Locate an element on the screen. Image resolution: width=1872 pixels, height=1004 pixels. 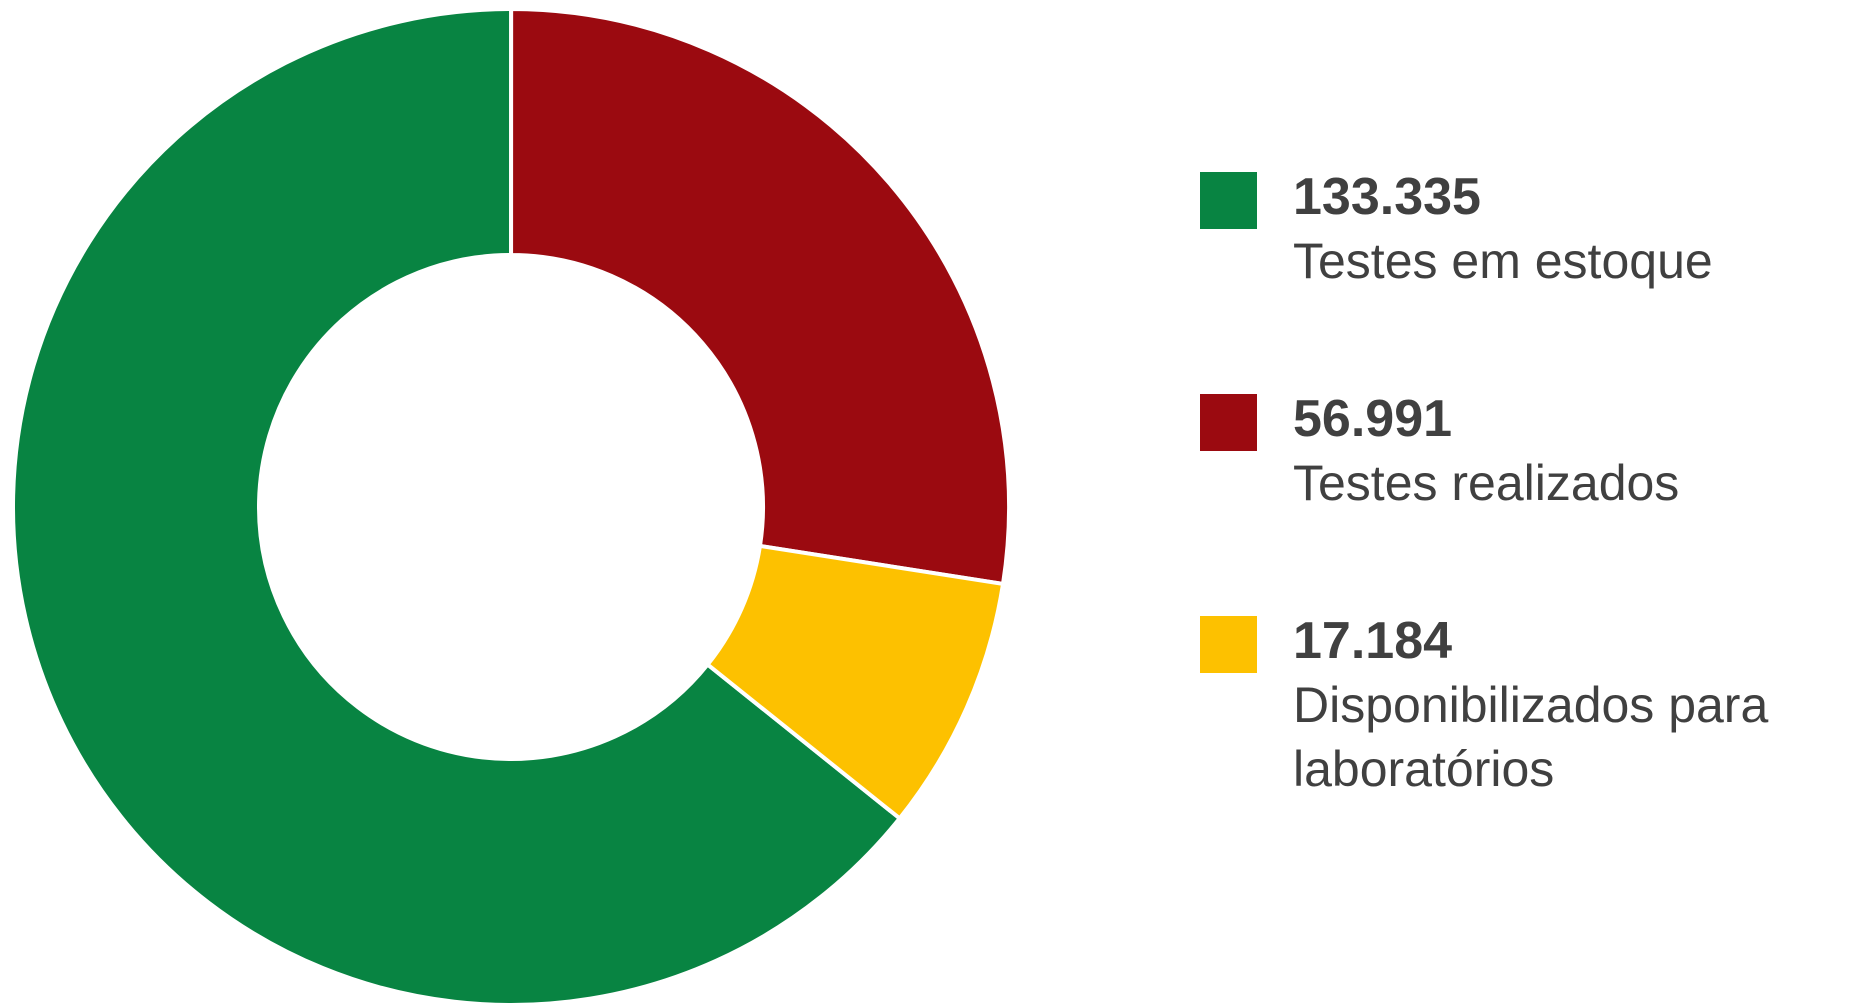
legend-value: 56.991 is located at coordinates (1373, 419).